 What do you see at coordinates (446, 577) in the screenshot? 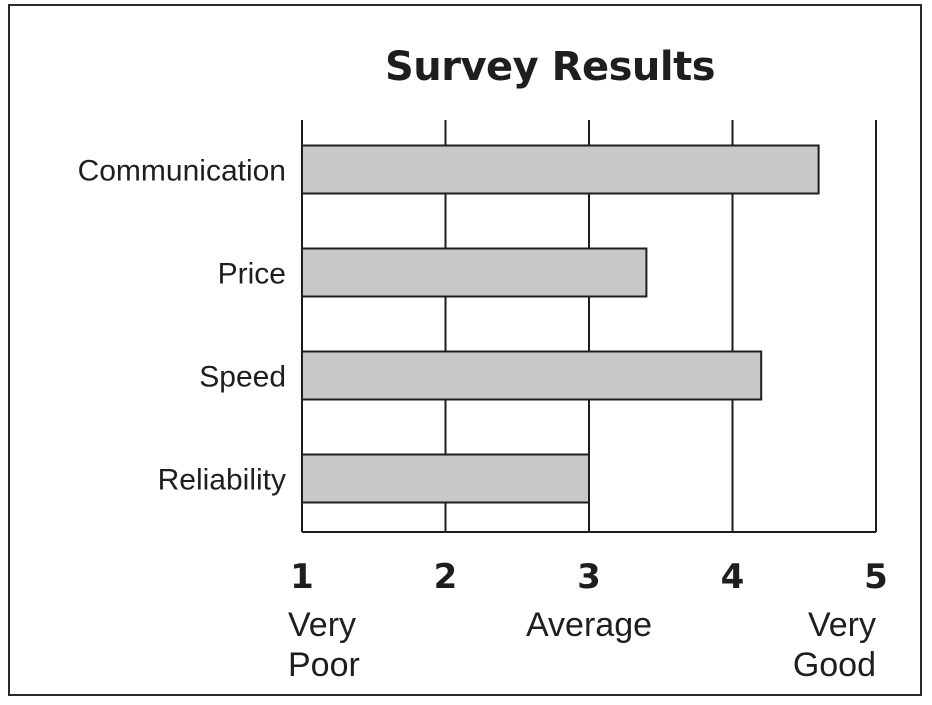
I see `tick-label-1: 2` at bounding box center [446, 577].